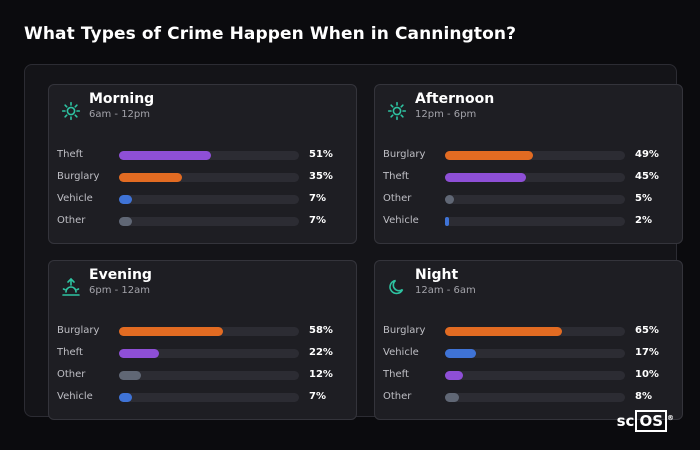  I want to click on card-hours: 6pm - 12am, so click(120, 290).